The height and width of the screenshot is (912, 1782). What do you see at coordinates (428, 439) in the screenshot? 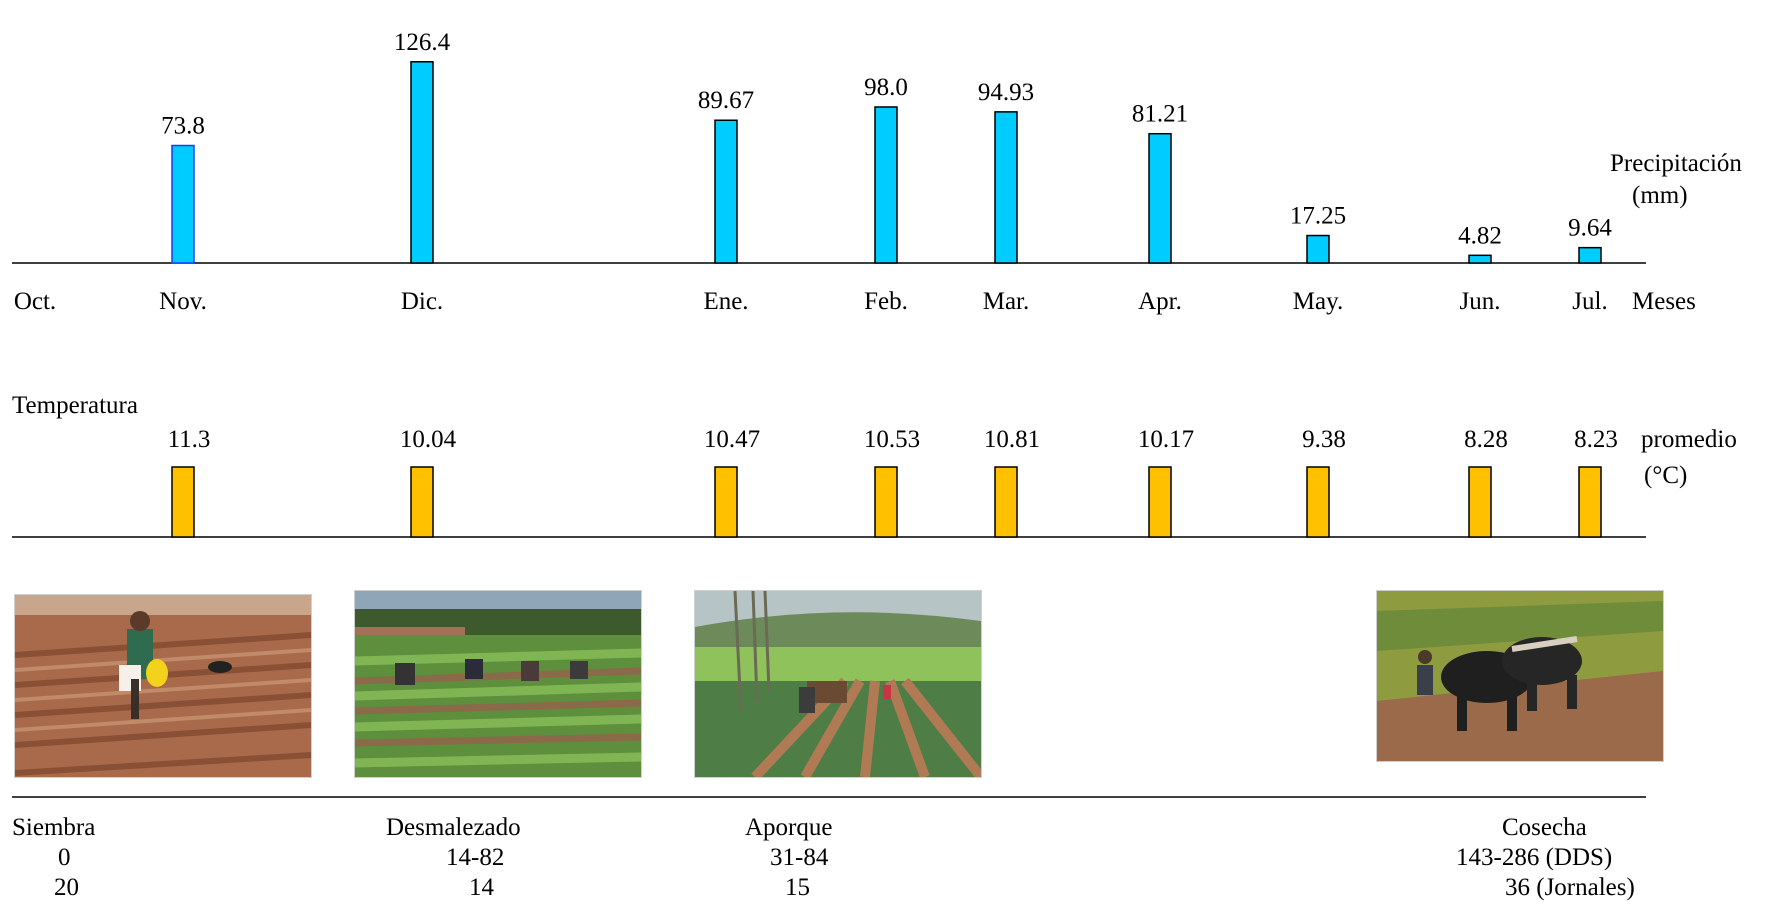
I see `temperature-data-label: 10.04` at bounding box center [428, 439].